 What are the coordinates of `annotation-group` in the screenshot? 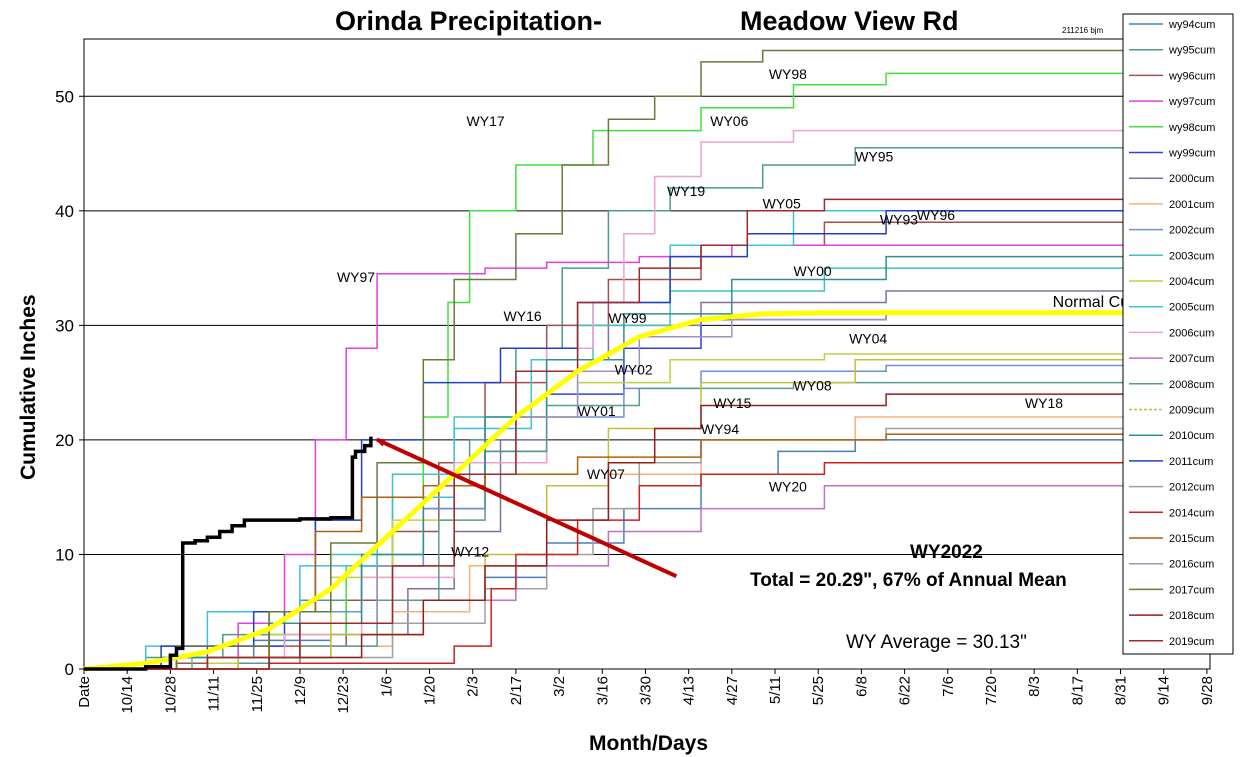 It's located at (526, 508).